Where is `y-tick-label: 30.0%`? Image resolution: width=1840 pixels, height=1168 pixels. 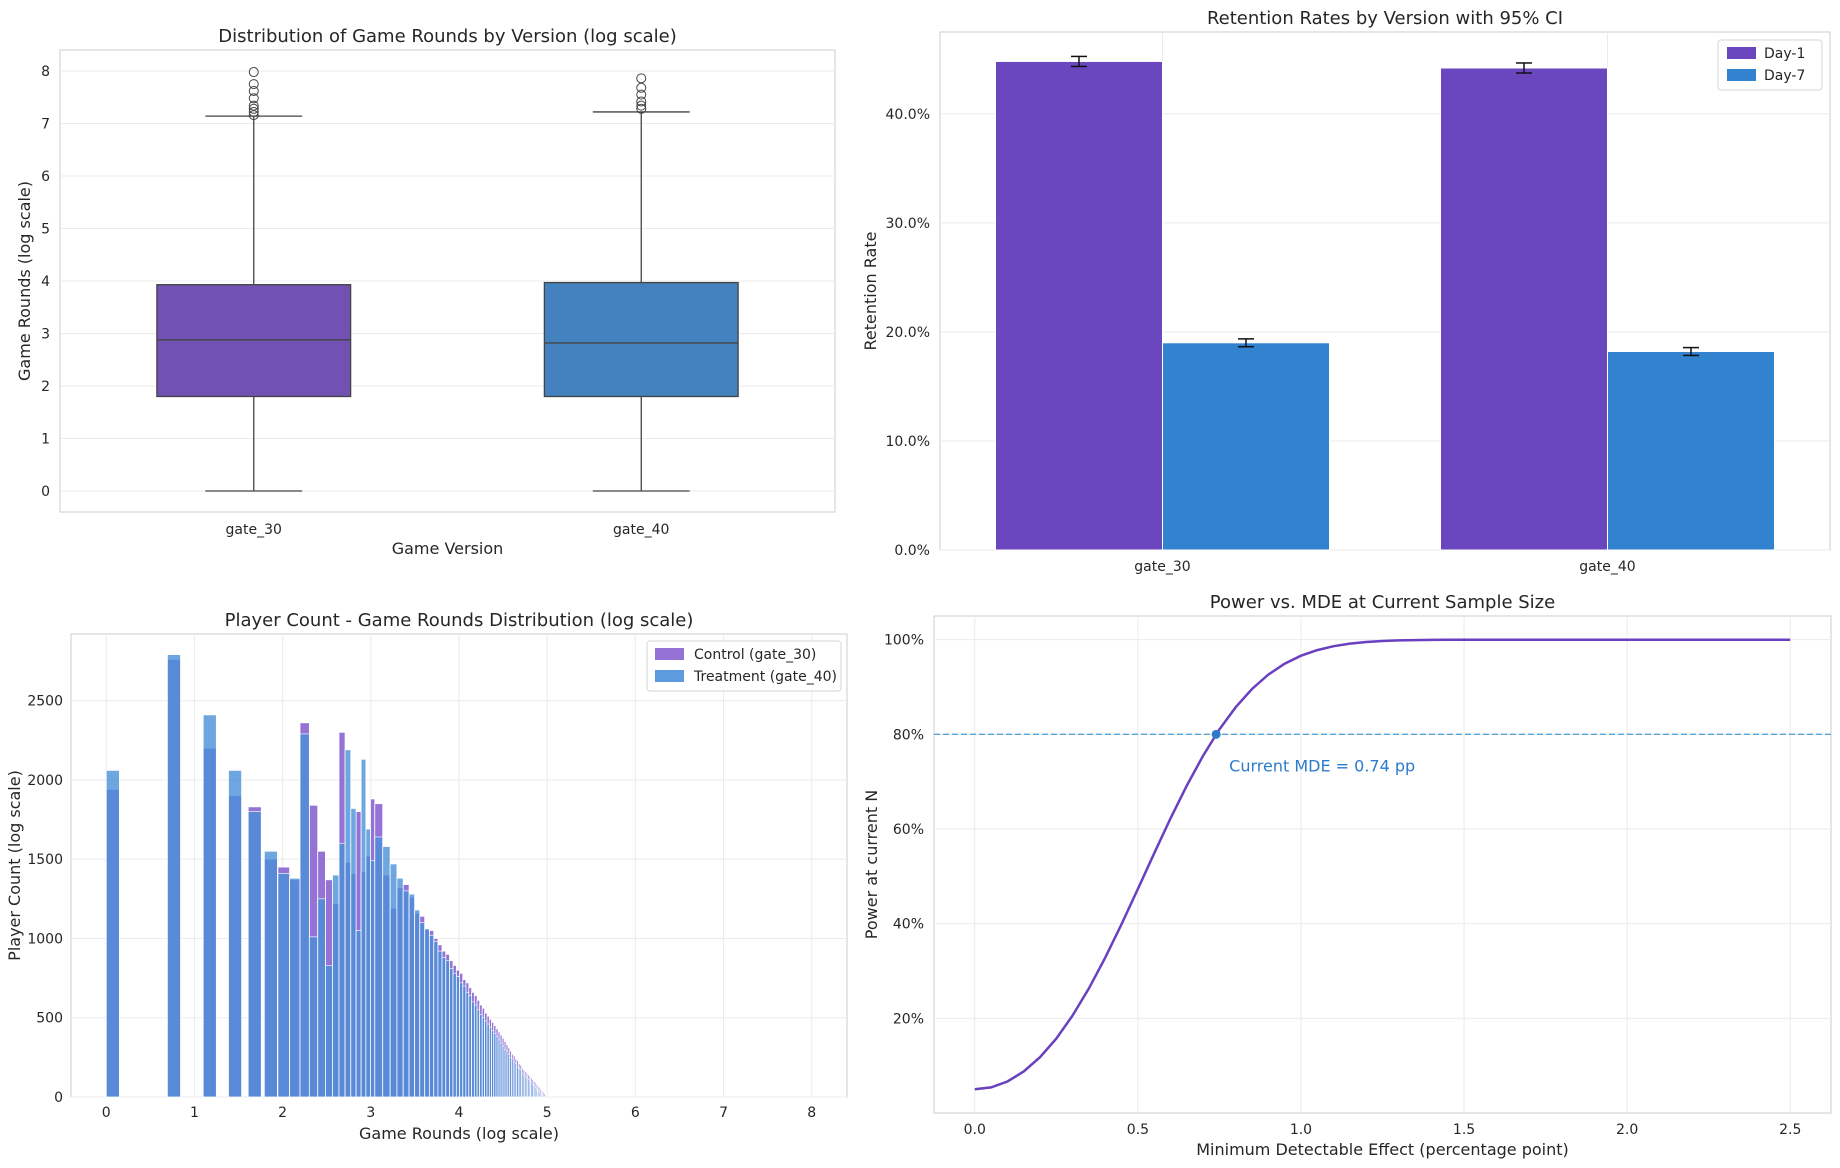 y-tick-label: 30.0% is located at coordinates (908, 224).